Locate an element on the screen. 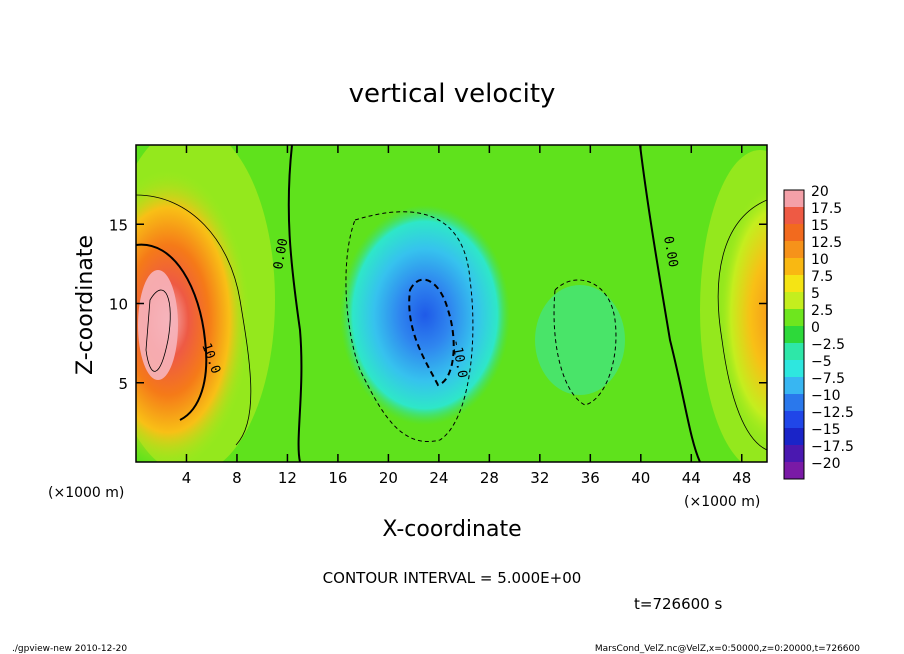  contour-10-left is located at coordinates (172, 332).